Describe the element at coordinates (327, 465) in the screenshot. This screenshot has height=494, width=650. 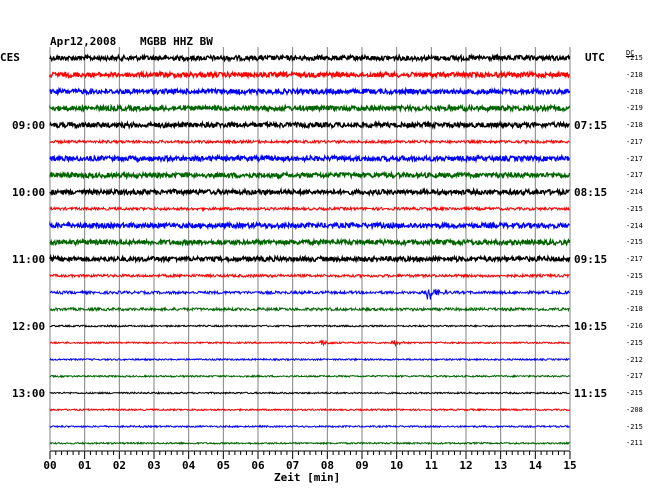
I see `x-tick-label: 08` at that location.